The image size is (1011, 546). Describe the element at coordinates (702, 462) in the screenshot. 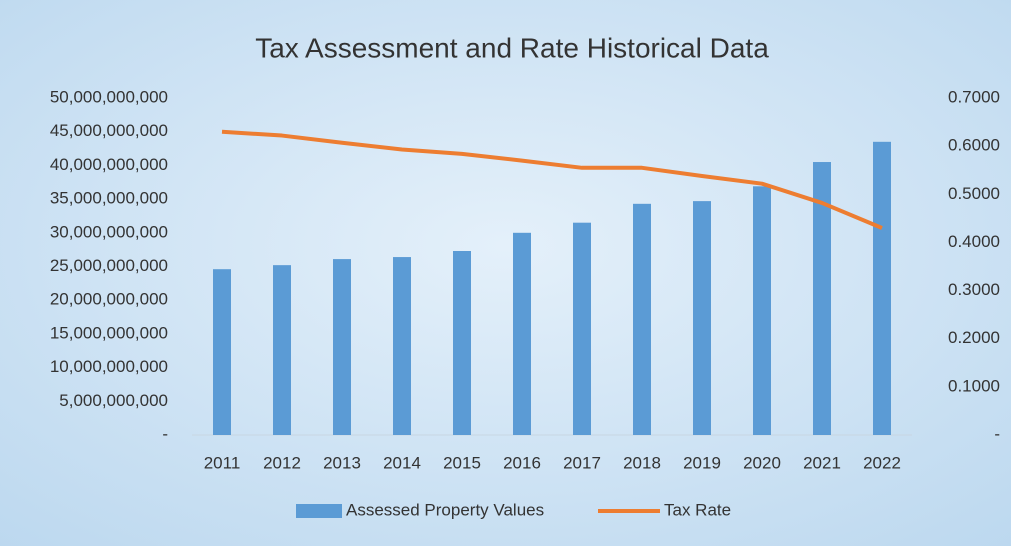

I see `x-tick-label: 2019` at that location.